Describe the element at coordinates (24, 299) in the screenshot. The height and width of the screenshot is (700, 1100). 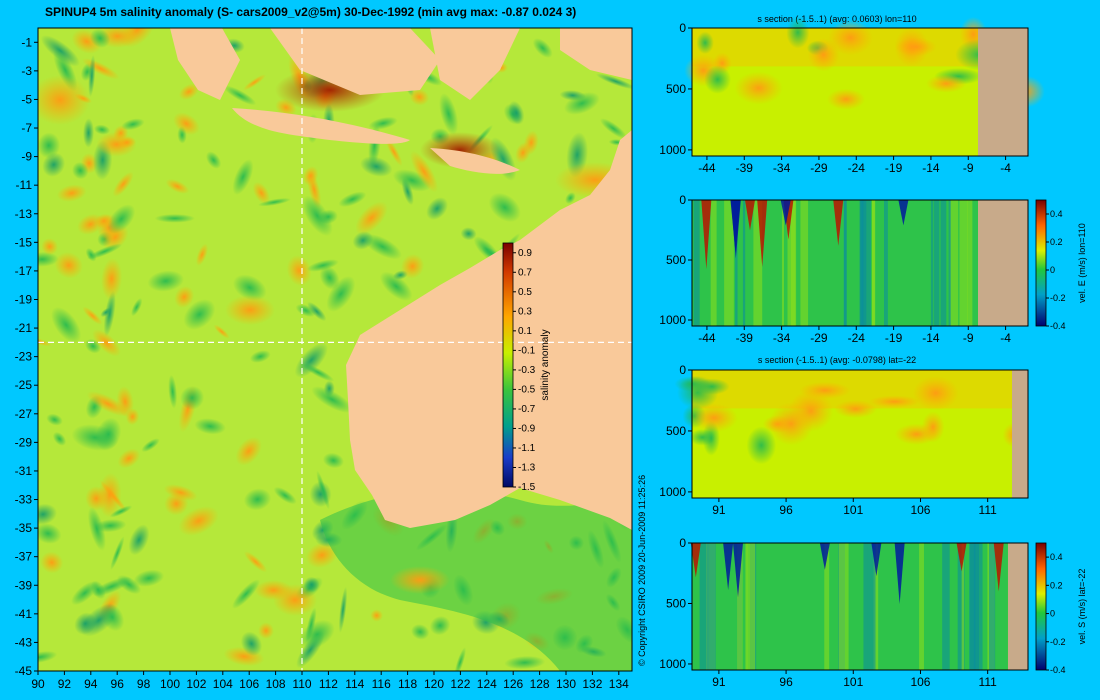
I see `y-tick-label: -19` at that location.